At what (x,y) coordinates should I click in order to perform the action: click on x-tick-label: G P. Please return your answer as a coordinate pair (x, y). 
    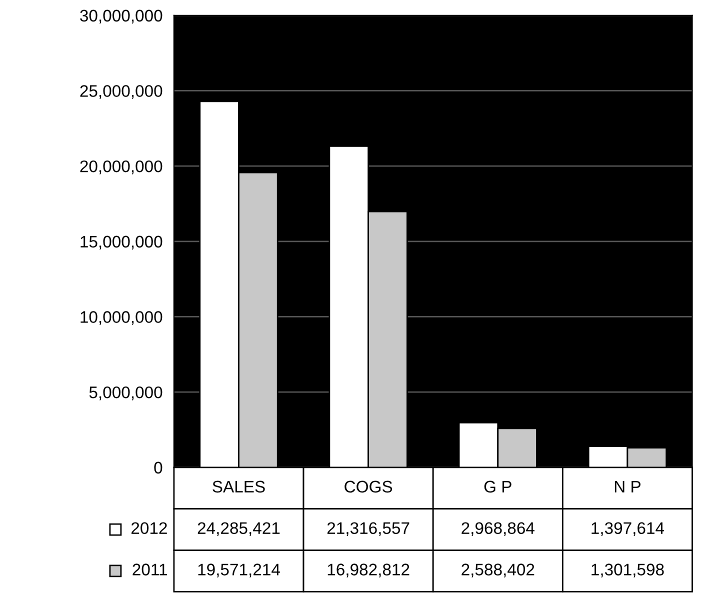
    Looking at the image, I should click on (498, 486).